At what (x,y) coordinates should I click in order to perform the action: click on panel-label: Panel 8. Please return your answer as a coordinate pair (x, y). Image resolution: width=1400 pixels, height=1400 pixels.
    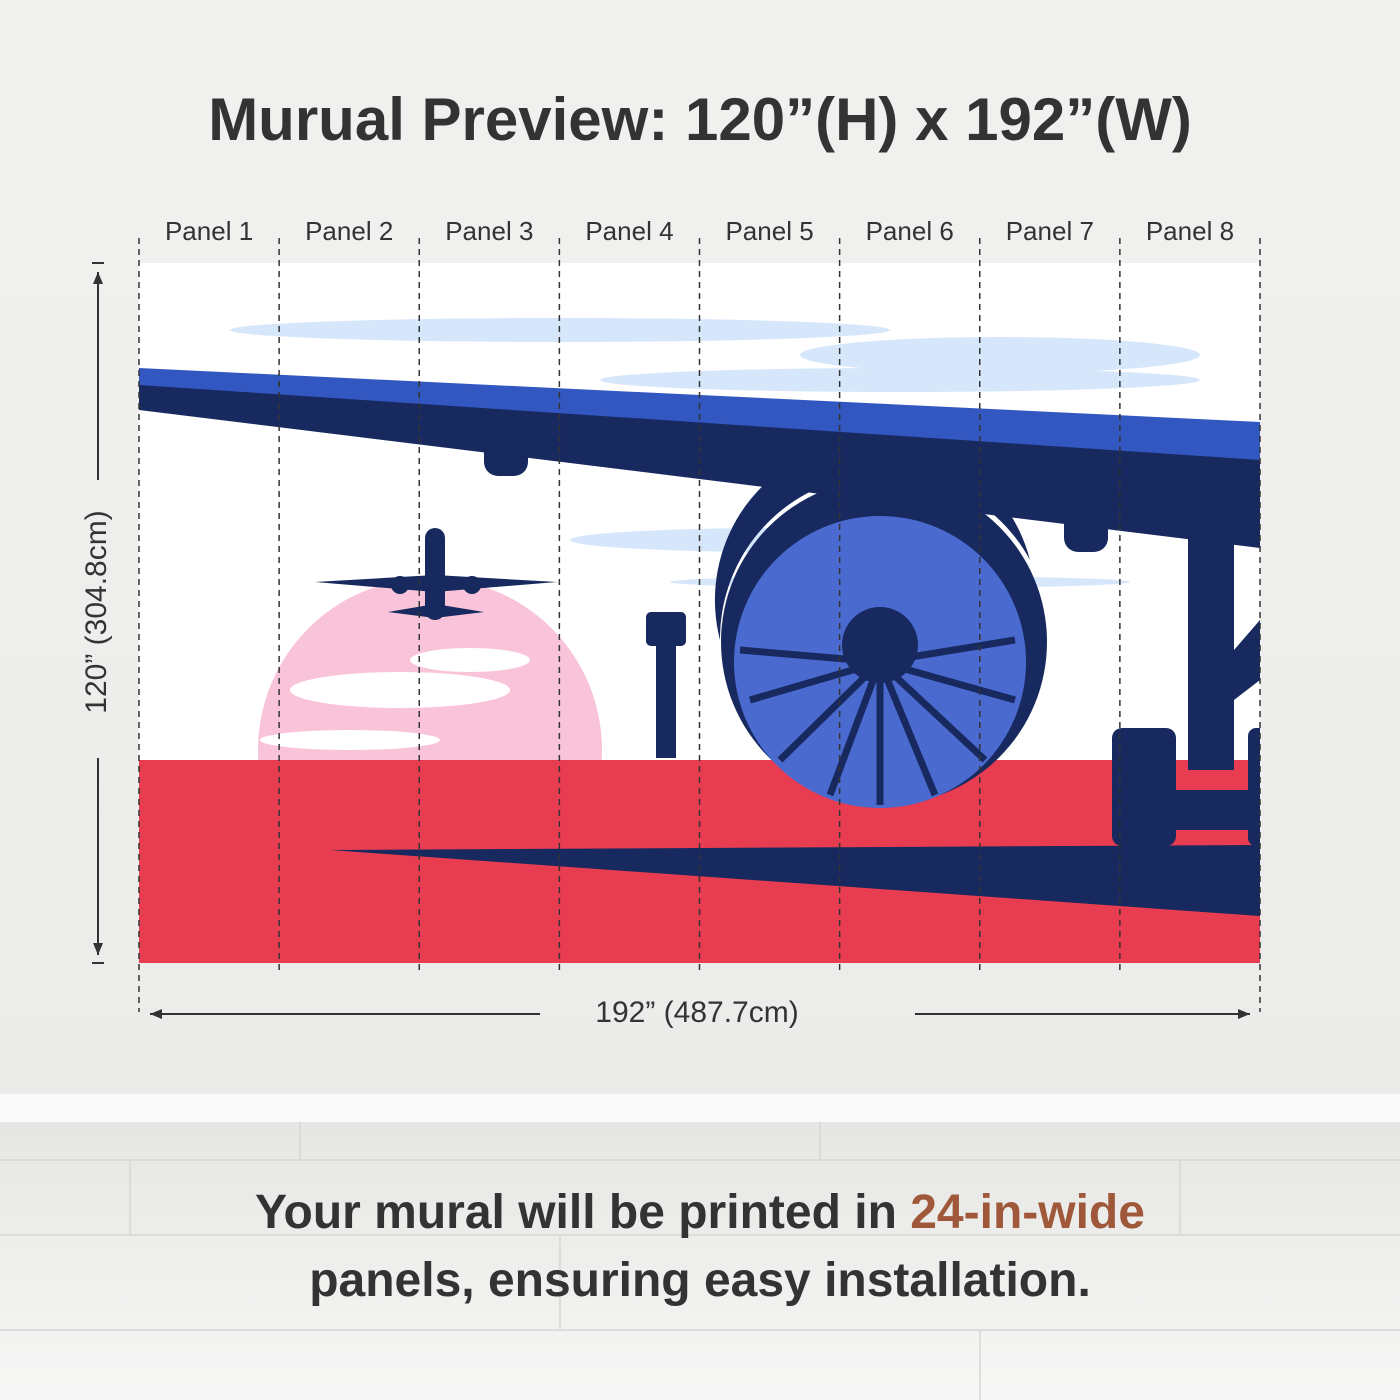
    Looking at the image, I should click on (1190, 231).